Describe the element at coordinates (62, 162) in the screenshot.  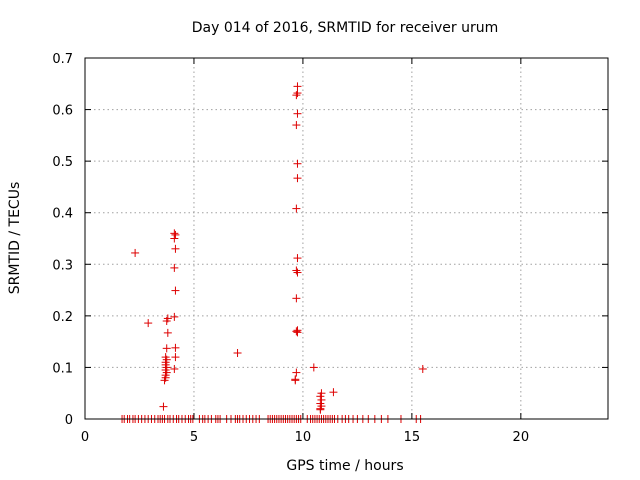
I see `y-tick-label: 0.5` at that location.